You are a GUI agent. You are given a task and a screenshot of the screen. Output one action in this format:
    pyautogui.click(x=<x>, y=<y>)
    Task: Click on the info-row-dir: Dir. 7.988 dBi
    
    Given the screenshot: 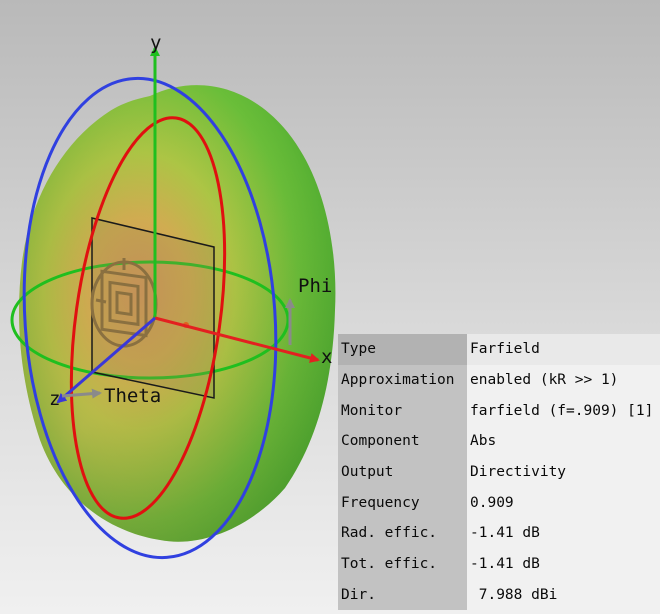 What is the action you would take?
    pyautogui.click(x=499, y=595)
    